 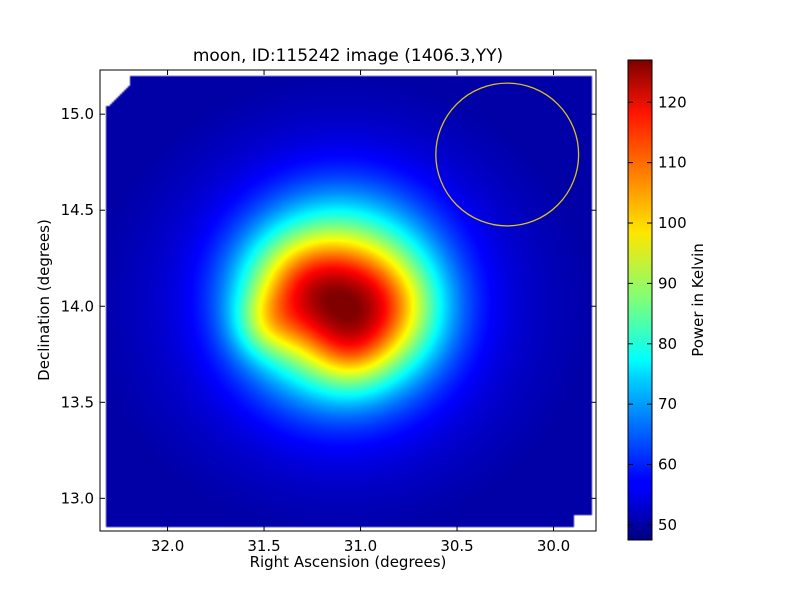 What do you see at coordinates (77, 498) in the screenshot?
I see `y-tick-label: 13.0` at bounding box center [77, 498].